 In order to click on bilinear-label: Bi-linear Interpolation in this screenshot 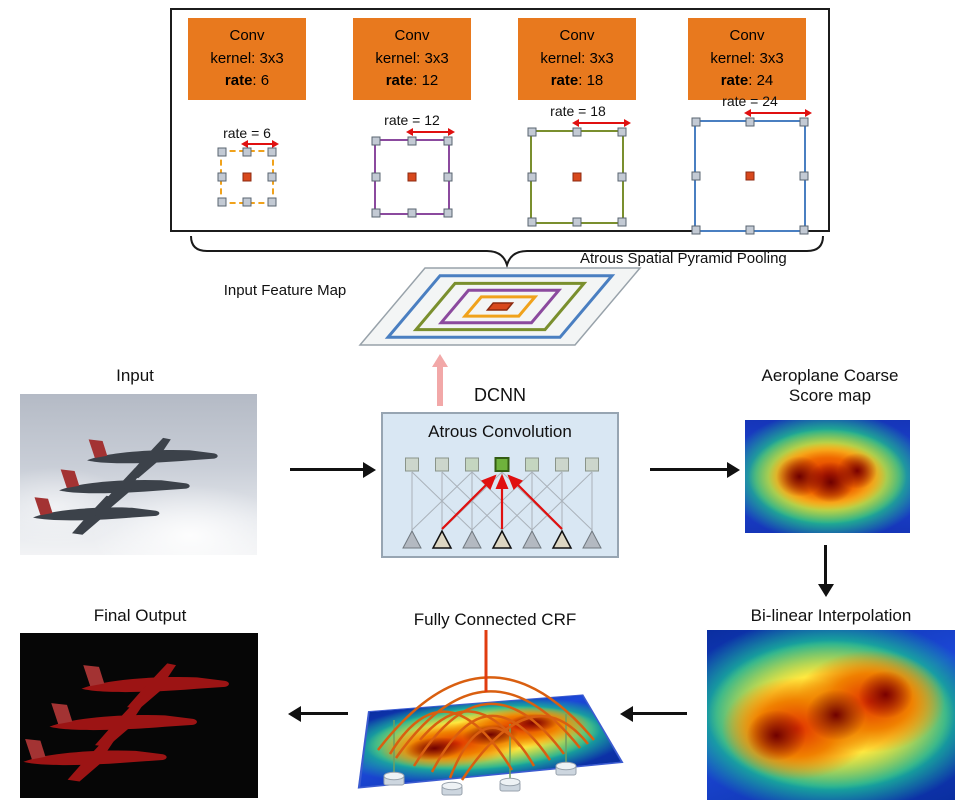, I will do `click(831, 615)`.